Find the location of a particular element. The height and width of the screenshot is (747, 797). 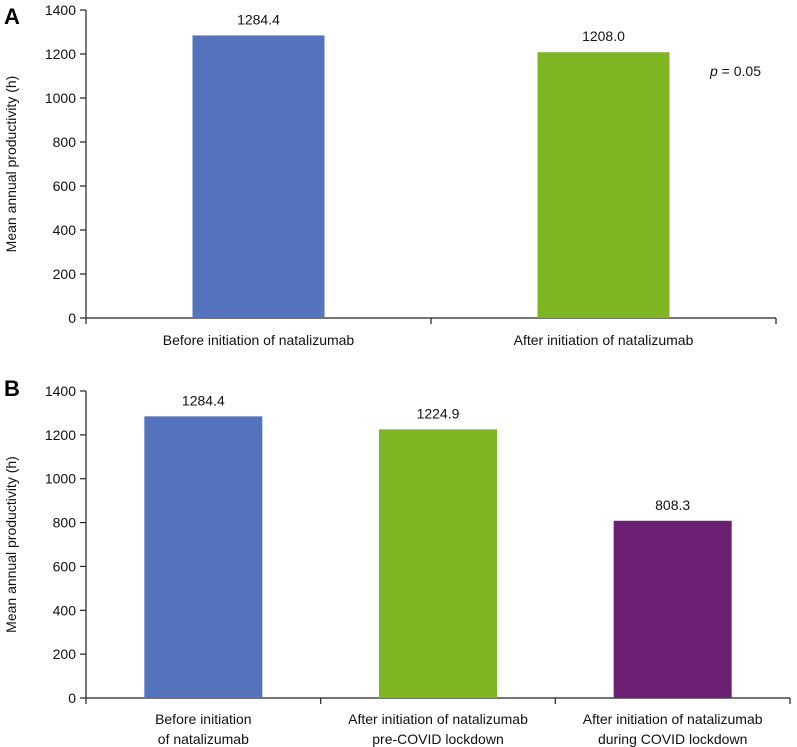

data-label: 1208.0 is located at coordinates (603, 36).